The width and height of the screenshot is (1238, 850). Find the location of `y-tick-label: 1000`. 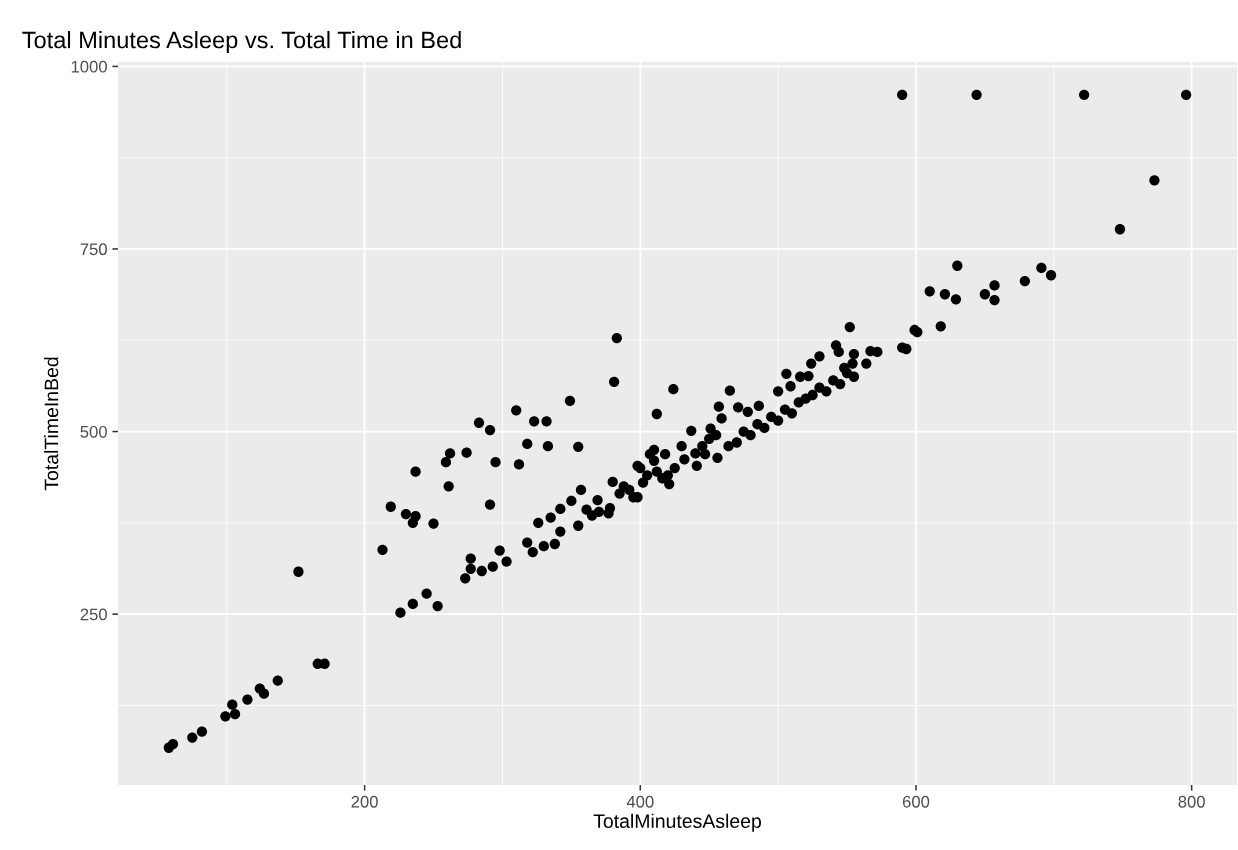

y-tick-label: 1000 is located at coordinates (89, 66).